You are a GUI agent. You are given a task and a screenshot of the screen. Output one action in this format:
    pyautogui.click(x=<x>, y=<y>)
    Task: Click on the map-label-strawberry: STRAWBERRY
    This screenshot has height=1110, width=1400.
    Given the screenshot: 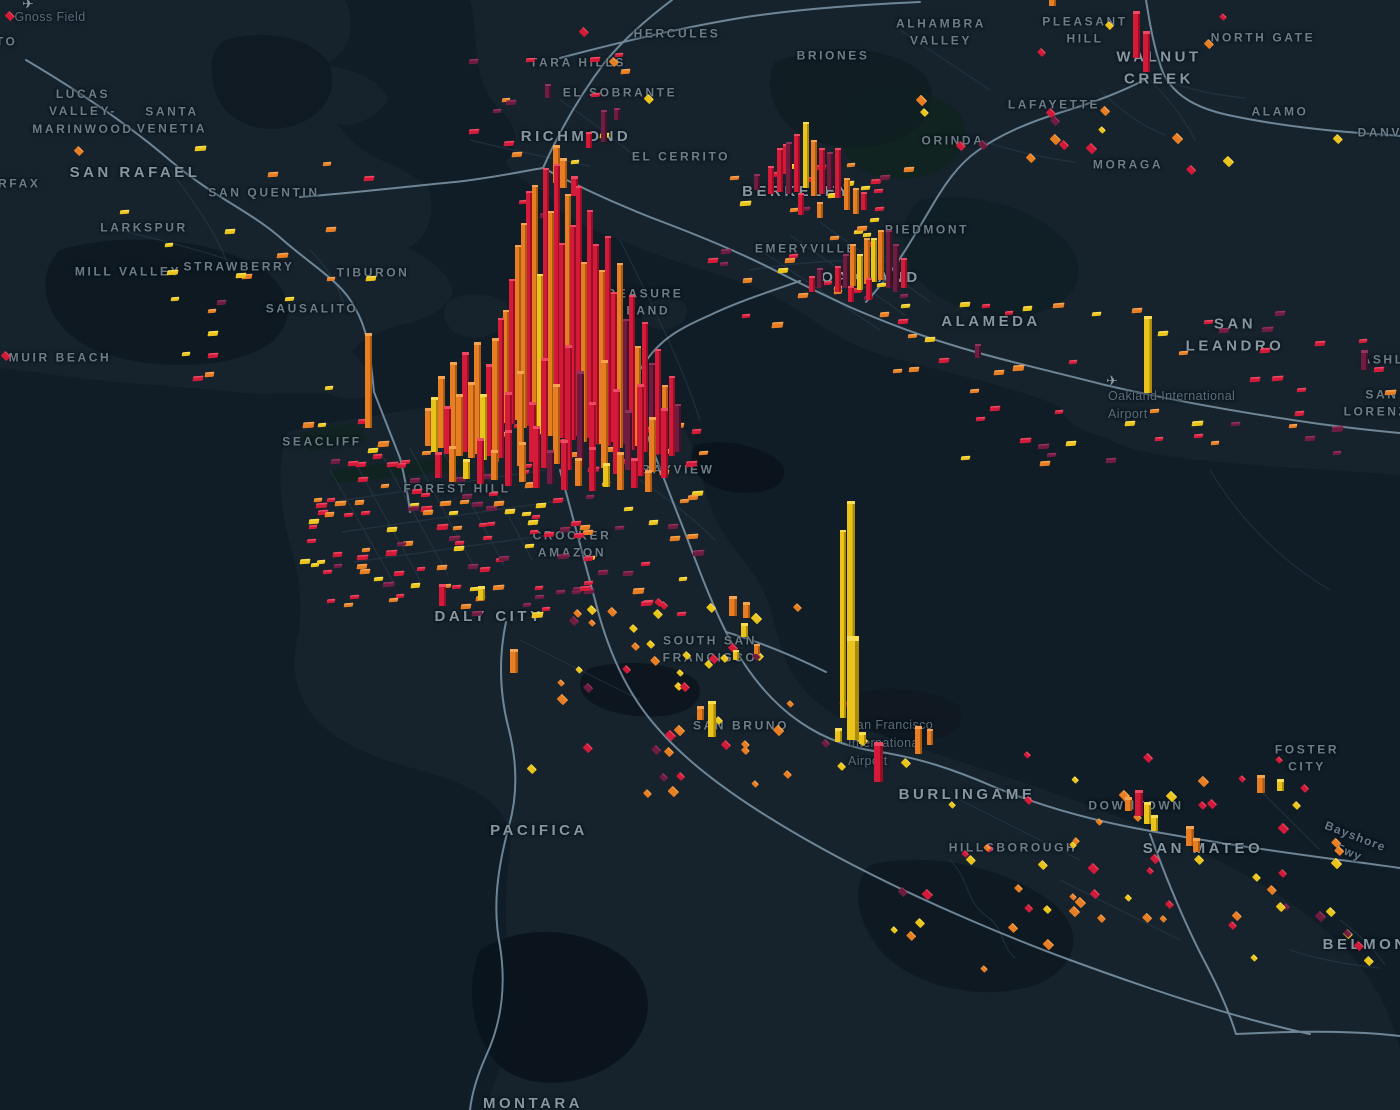 What is the action you would take?
    pyautogui.click(x=239, y=266)
    